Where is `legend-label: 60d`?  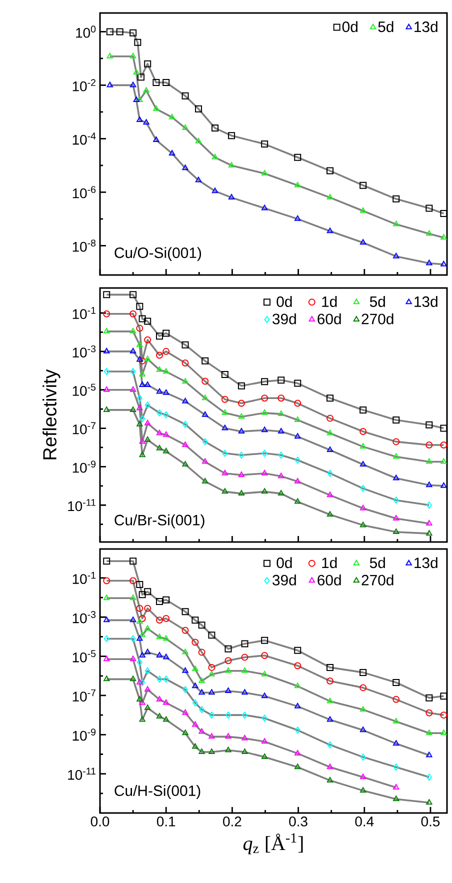 legend-label: 60d is located at coordinates (329, 580).